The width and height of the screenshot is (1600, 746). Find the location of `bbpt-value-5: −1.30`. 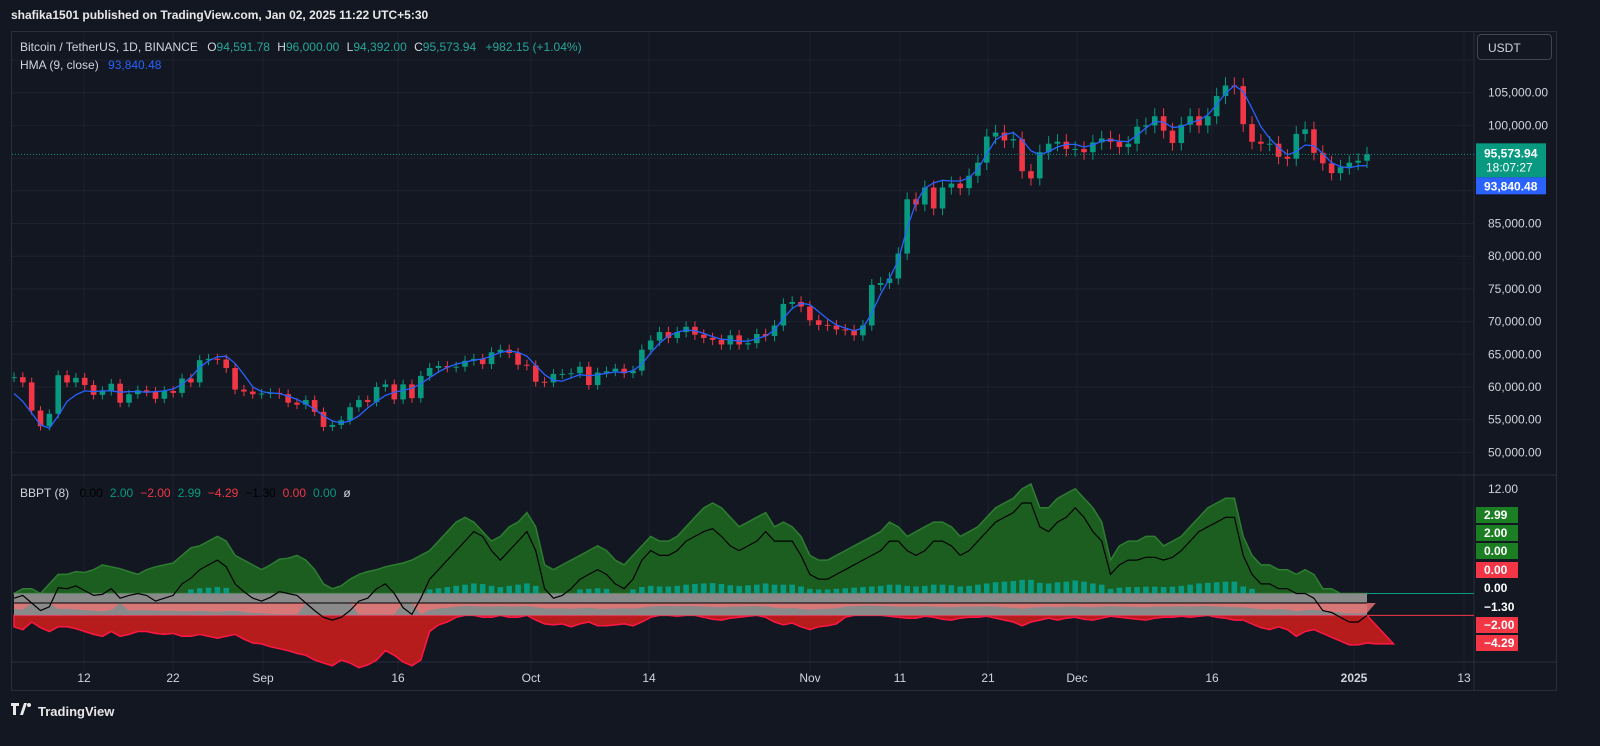

bbpt-value-5: −1.30 is located at coordinates (260, 493).